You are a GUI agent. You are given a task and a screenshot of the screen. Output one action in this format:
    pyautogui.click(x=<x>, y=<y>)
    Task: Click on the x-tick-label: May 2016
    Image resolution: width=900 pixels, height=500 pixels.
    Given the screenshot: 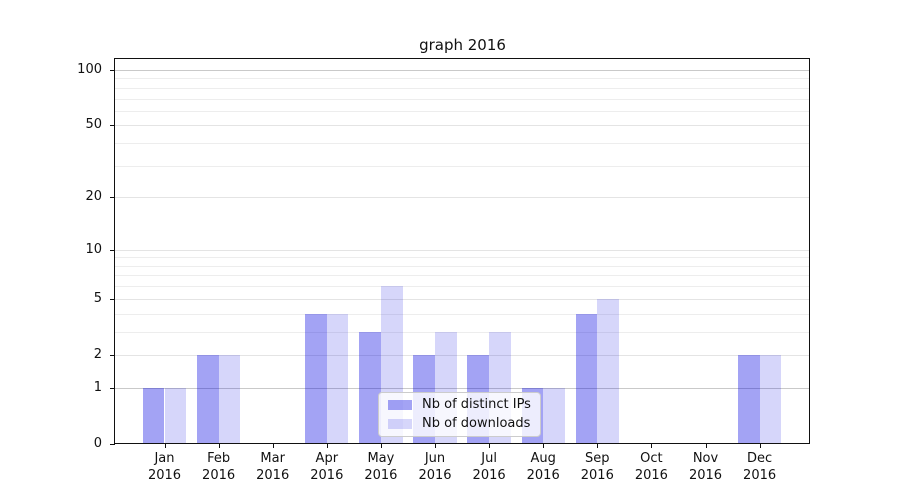 What is the action you would take?
    pyautogui.click(x=381, y=467)
    